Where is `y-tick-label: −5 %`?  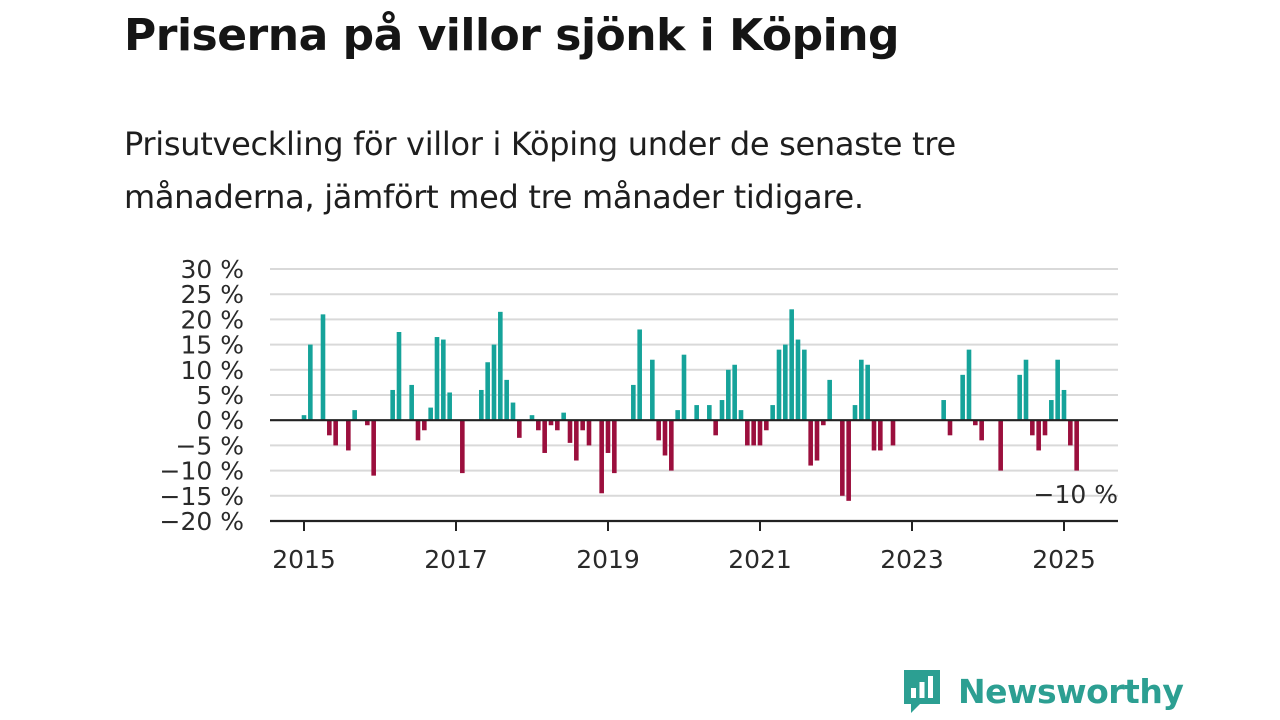
y-tick-label: −5 % is located at coordinates (209, 445).